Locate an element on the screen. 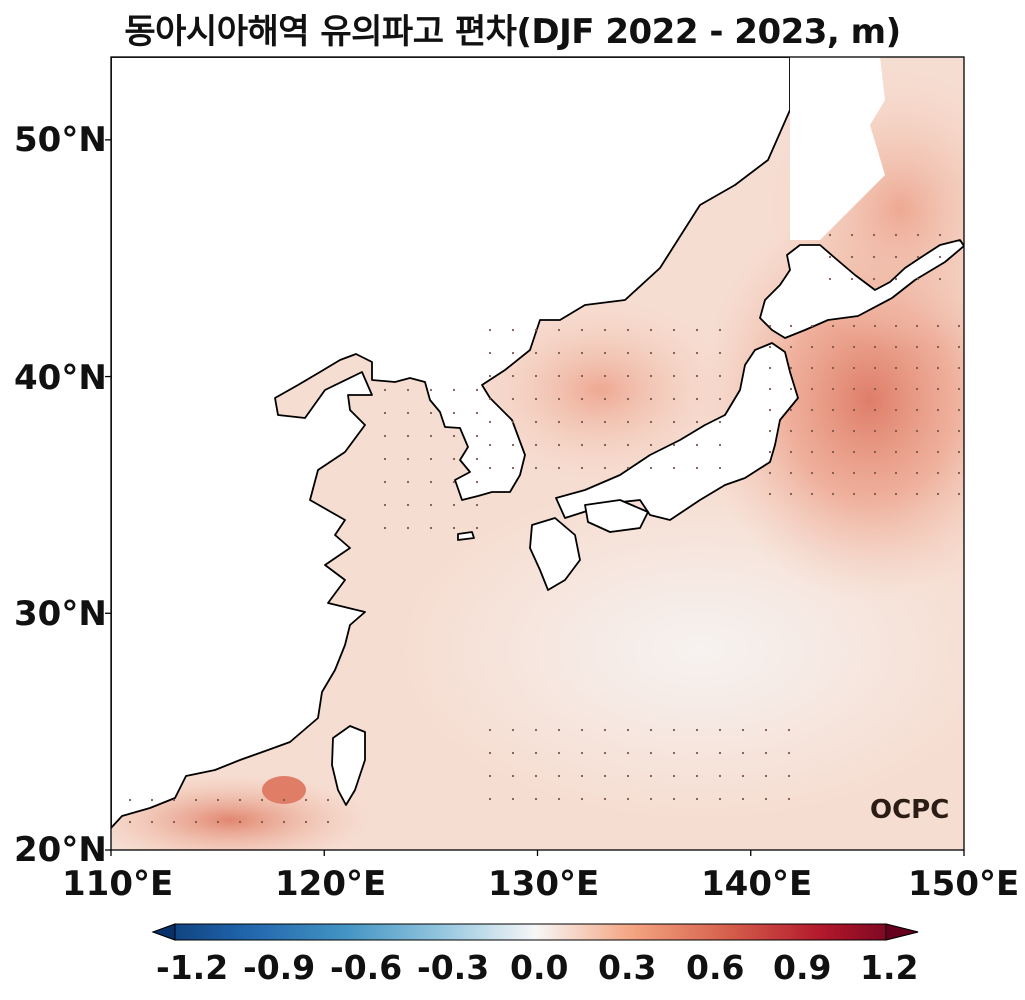 The image size is (1025, 1000). colorbar-label-neg-0-9: -0.9 is located at coordinates (279, 967).